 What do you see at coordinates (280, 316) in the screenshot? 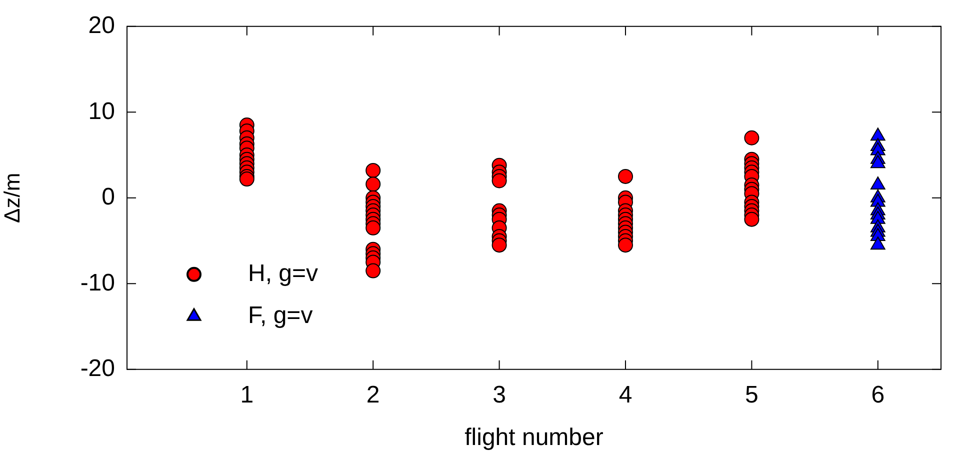
I see `legend-label: F, g=v` at bounding box center [280, 316].